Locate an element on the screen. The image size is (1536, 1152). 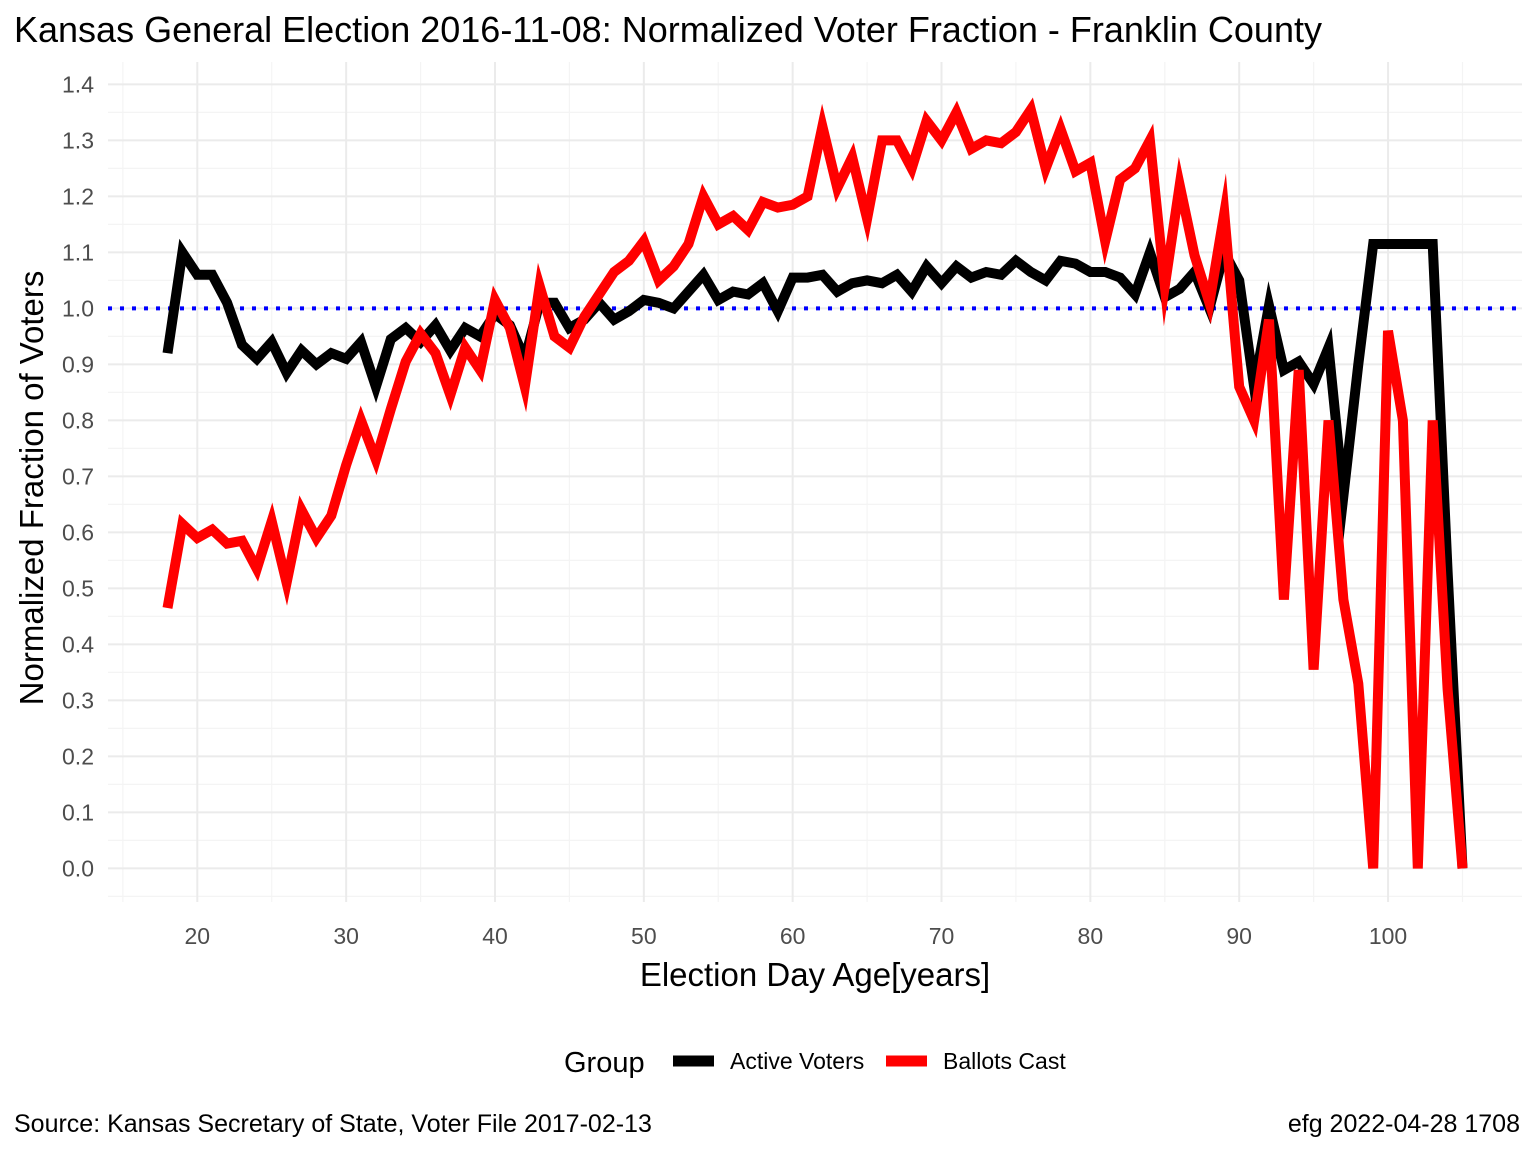
x-axis-ticks: 20 30 40 50 60 70 80 90 100 is located at coordinates (796, 936).